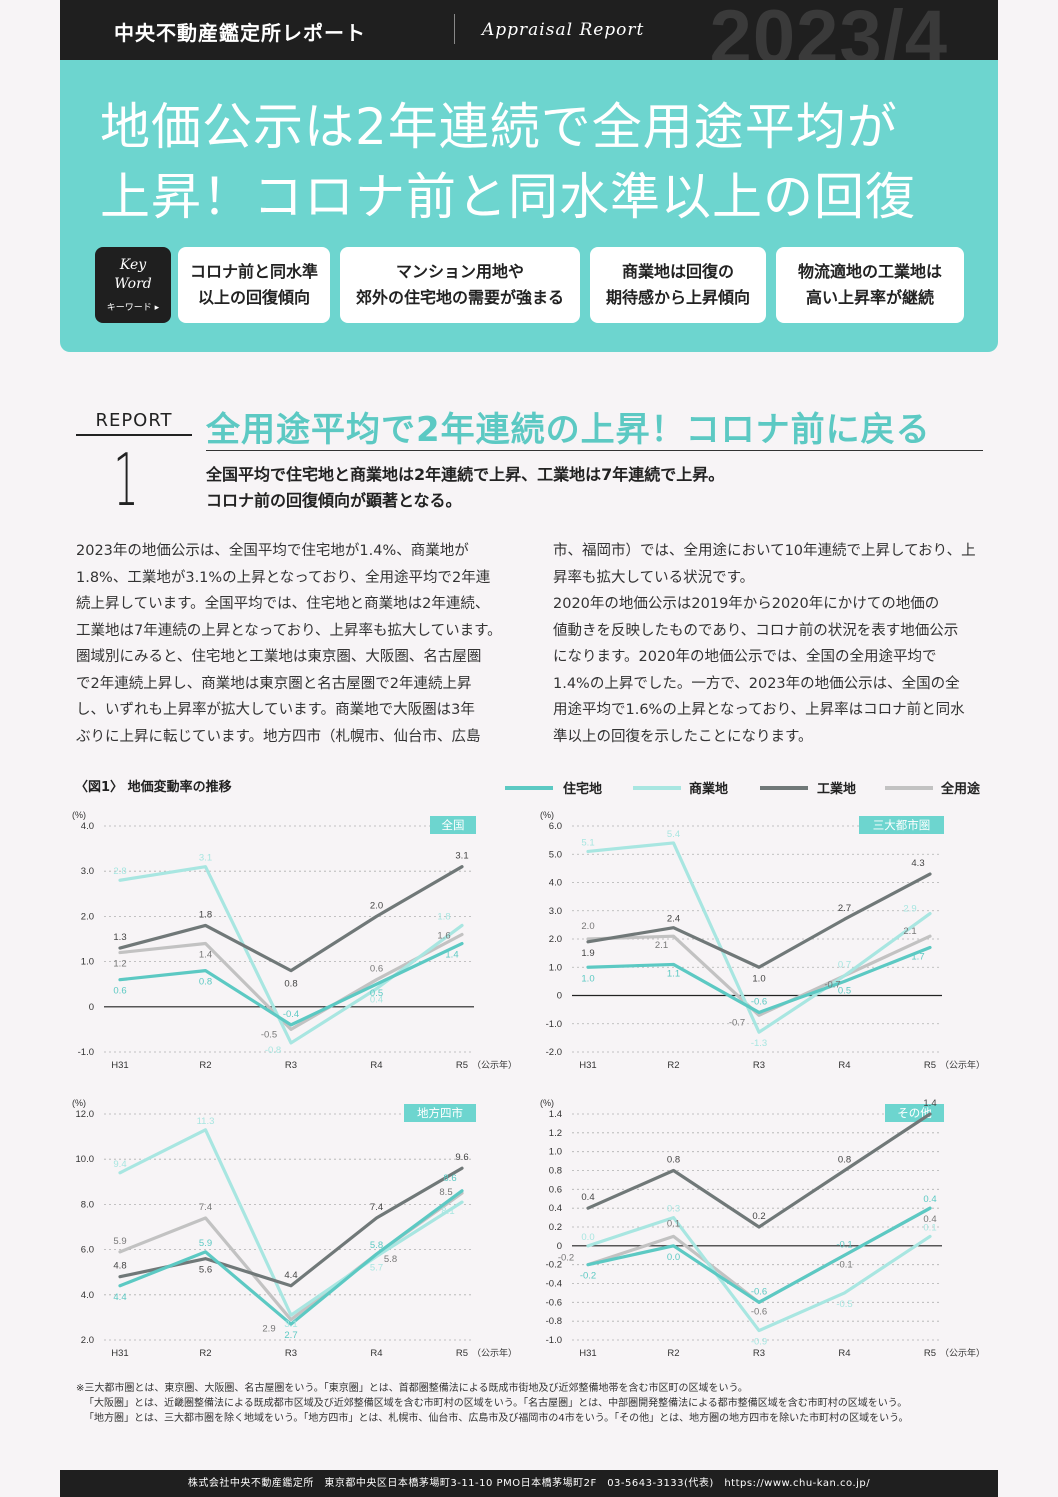 The height and width of the screenshot is (1497, 1058). Describe the element at coordinates (376, 1245) in the screenshot. I see `data-label-residential: 5.8` at that location.